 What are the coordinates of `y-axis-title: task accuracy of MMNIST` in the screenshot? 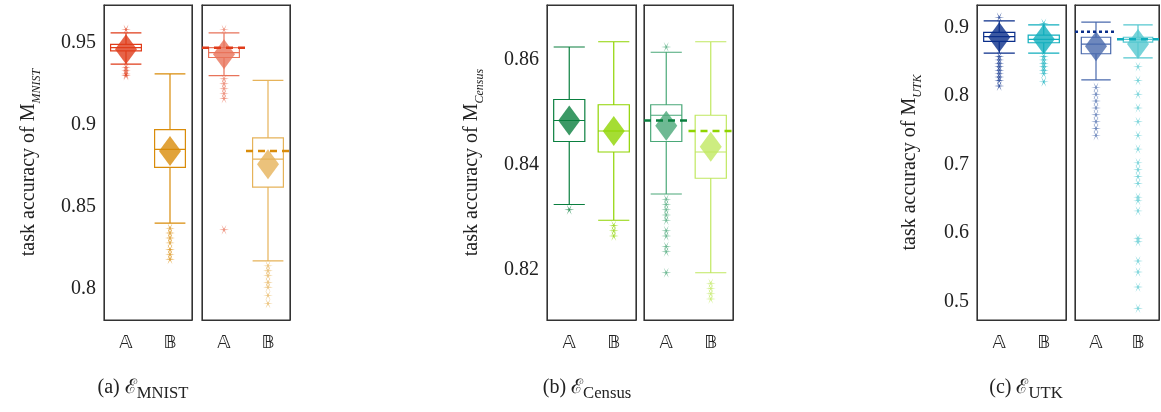 It's located at (29, 162).